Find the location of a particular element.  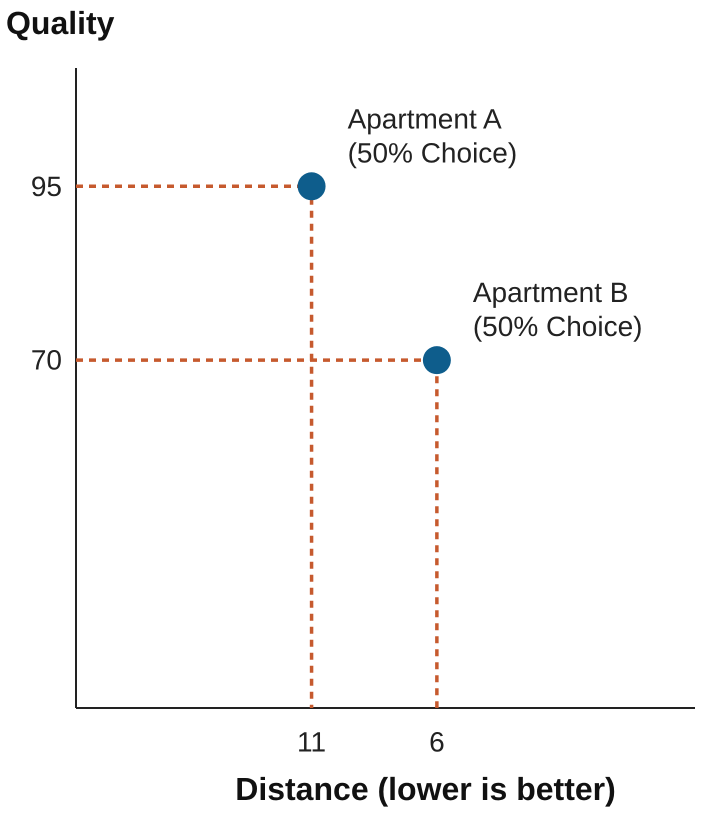

x-tick-label: 11 is located at coordinates (311, 742).